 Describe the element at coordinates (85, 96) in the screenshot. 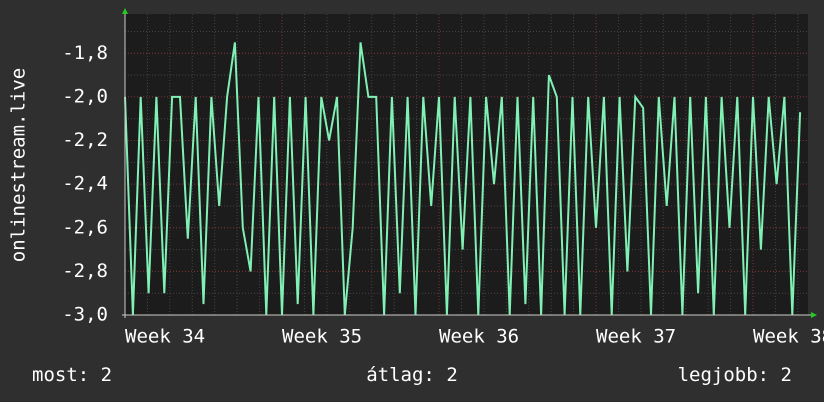

I see `y-tick-label: -2,0` at that location.